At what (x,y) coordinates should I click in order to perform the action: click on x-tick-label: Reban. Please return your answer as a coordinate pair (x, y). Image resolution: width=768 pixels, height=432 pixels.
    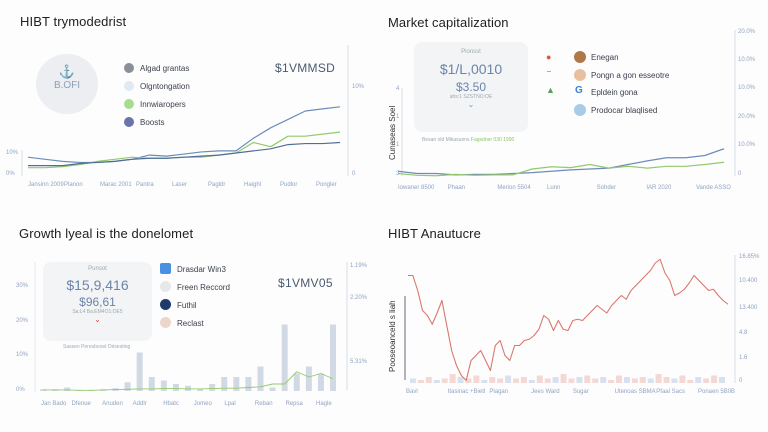
    Looking at the image, I should click on (263, 404).